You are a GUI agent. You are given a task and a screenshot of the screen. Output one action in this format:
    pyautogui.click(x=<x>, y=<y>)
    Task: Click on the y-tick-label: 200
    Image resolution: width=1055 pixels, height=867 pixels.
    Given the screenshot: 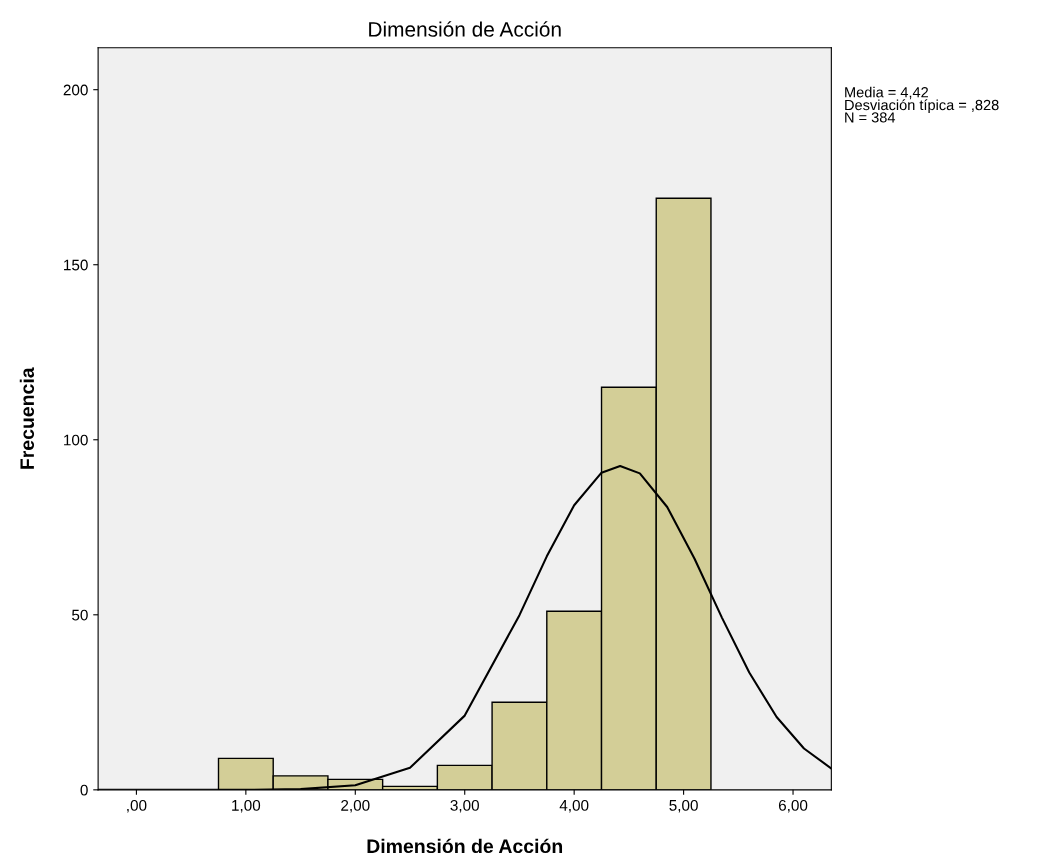 What is the action you would take?
    pyautogui.click(x=75, y=90)
    